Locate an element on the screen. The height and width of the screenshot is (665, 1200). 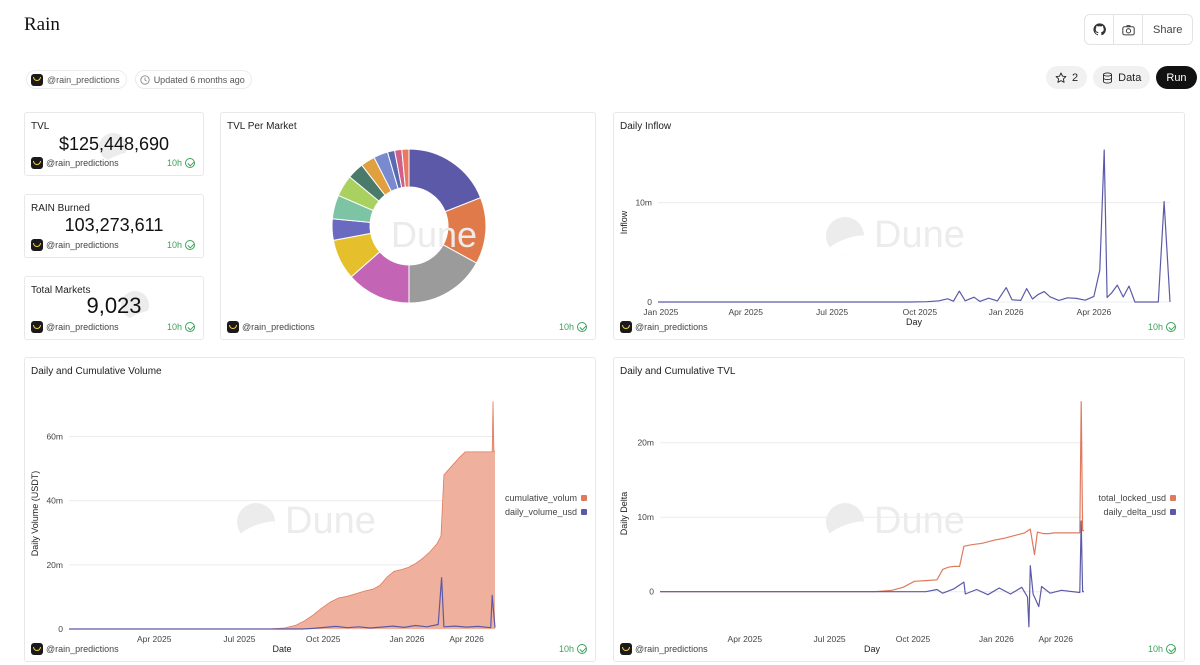
star-icon is located at coordinates (1061, 77).